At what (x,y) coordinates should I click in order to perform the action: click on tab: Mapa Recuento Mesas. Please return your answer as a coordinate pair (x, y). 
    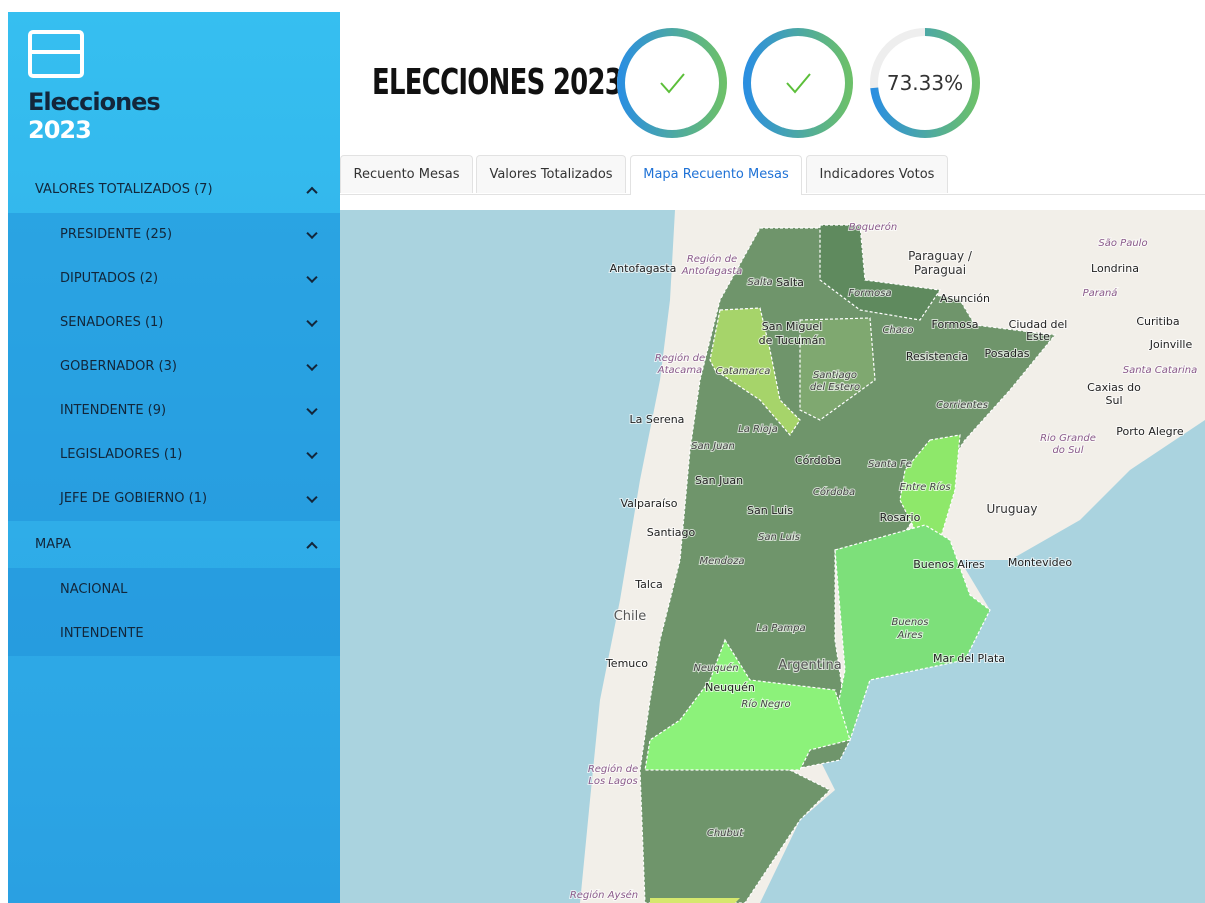
    Looking at the image, I should click on (716, 175).